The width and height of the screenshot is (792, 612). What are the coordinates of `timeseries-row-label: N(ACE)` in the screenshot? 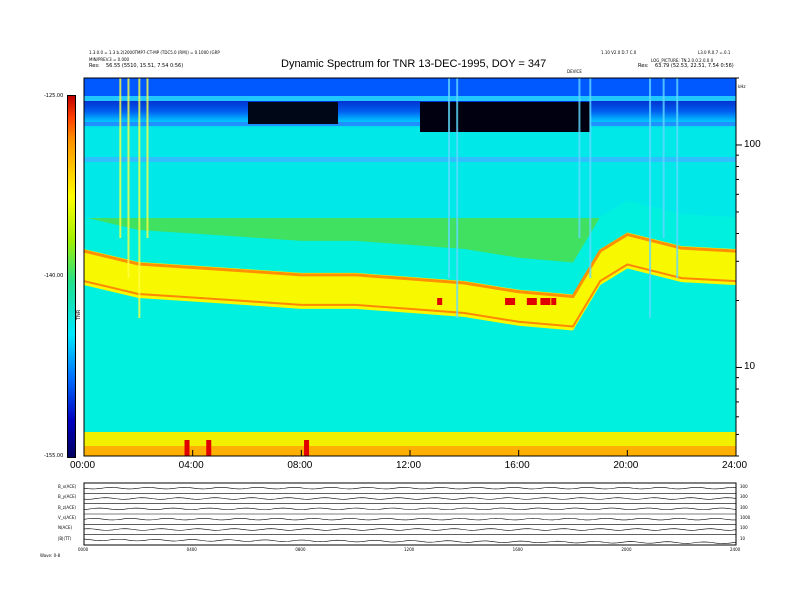 It's located at (65, 528).